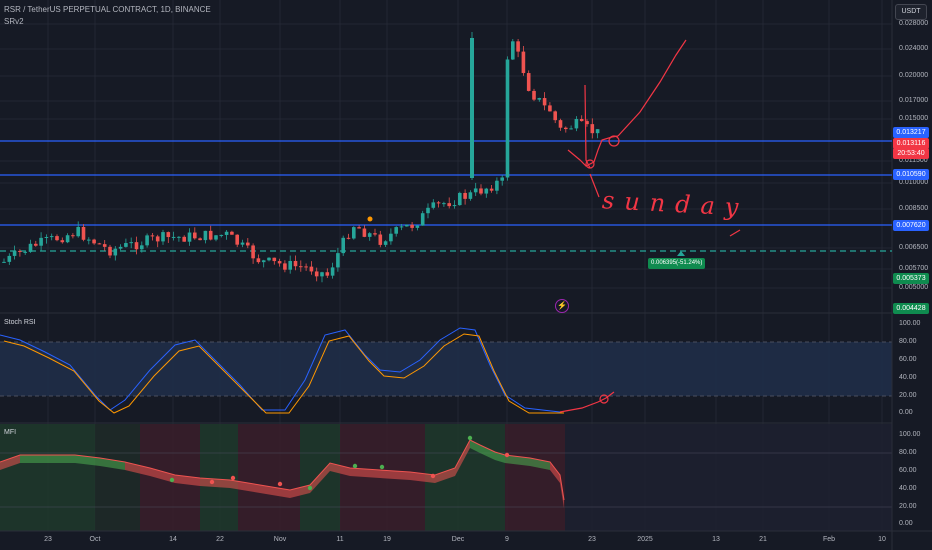  What do you see at coordinates (911, 225) in the screenshot?
I see `price-tag-low-line: 0.007620` at bounding box center [911, 225].